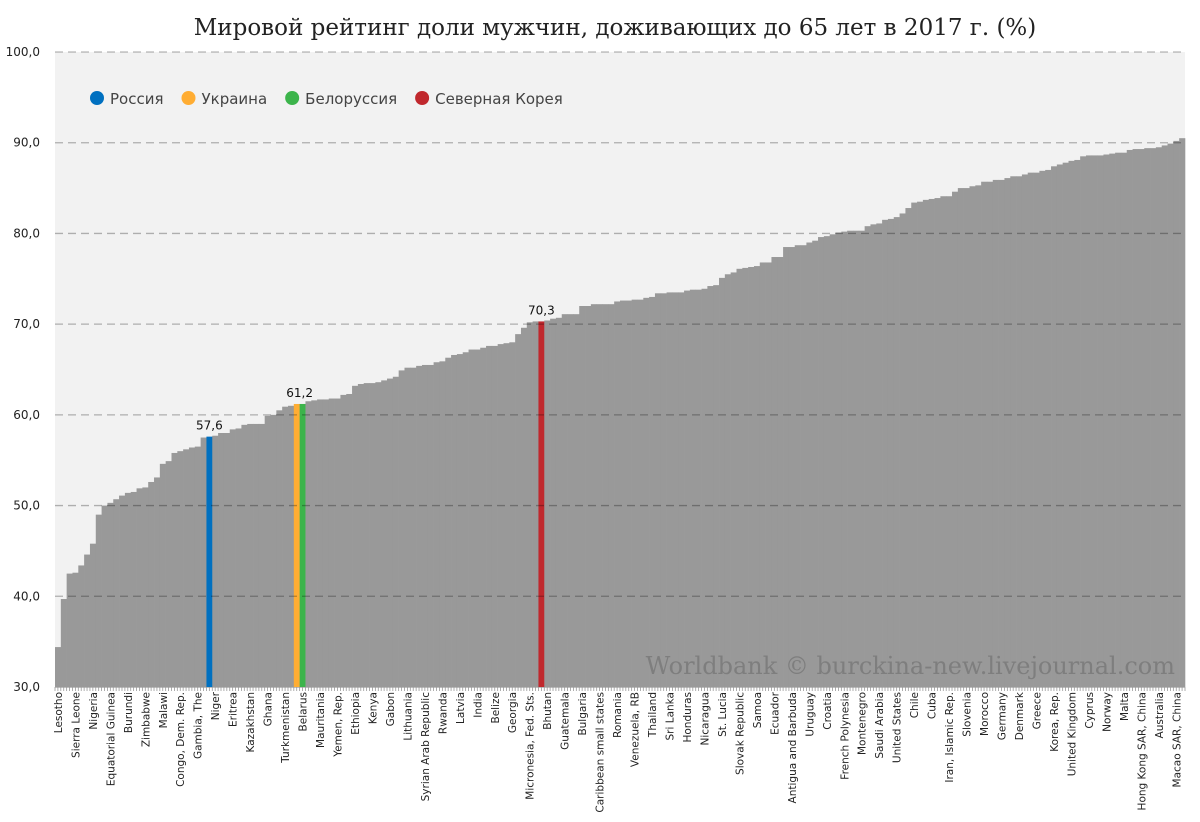 This screenshot has width=1200, height=822. Describe the element at coordinates (76, 725) in the screenshot. I see `x-tick-label: Sierra Leone` at that location.